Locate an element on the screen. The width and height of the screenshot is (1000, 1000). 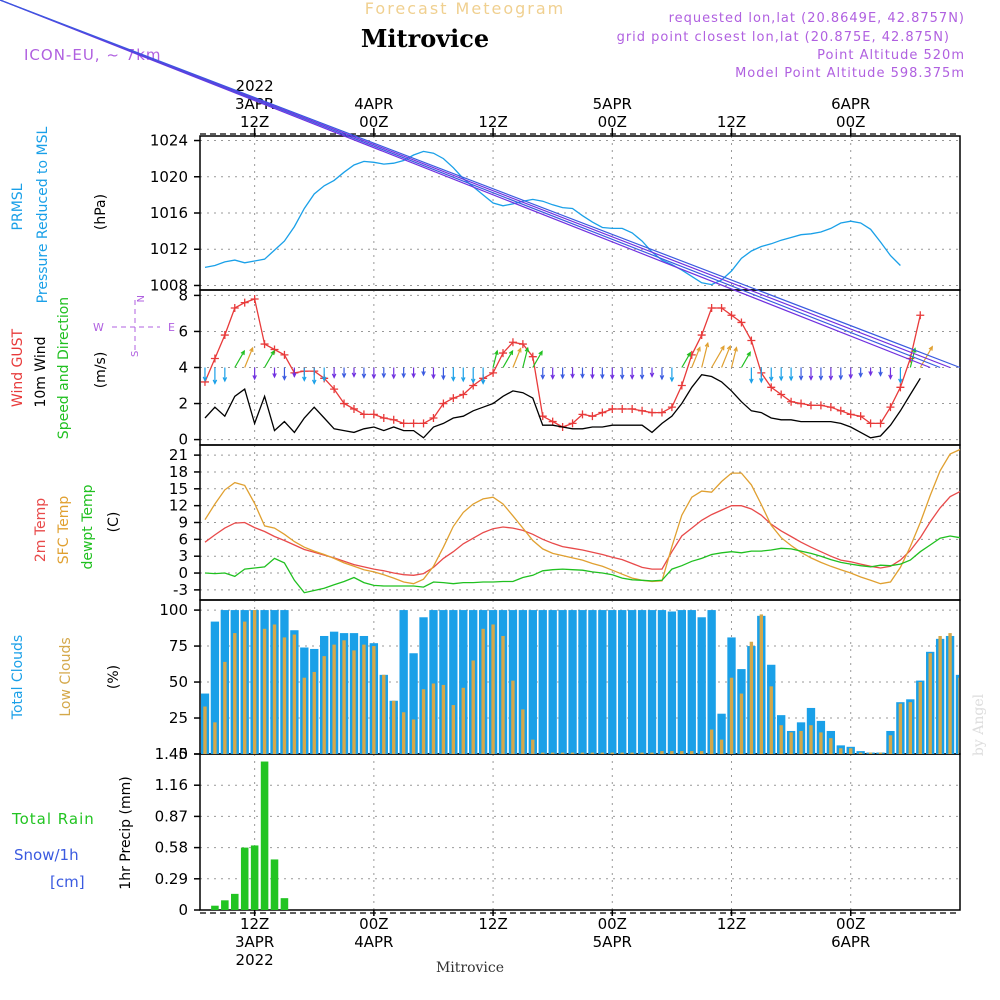
bottom-tick-date: 4APR is located at coordinates (373, 942).